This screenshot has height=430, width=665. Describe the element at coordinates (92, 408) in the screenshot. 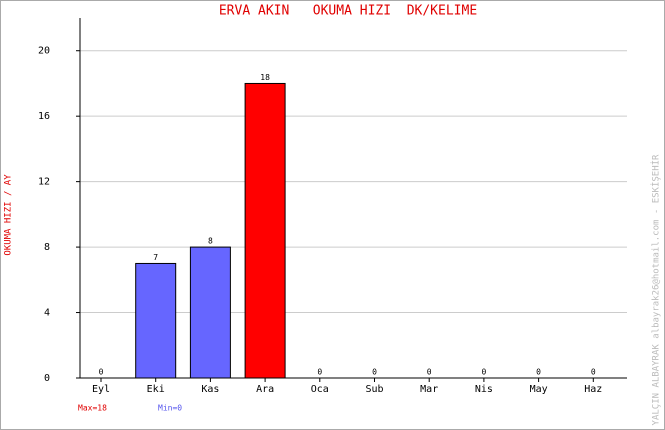

I see `max-label: Max=18` at that location.